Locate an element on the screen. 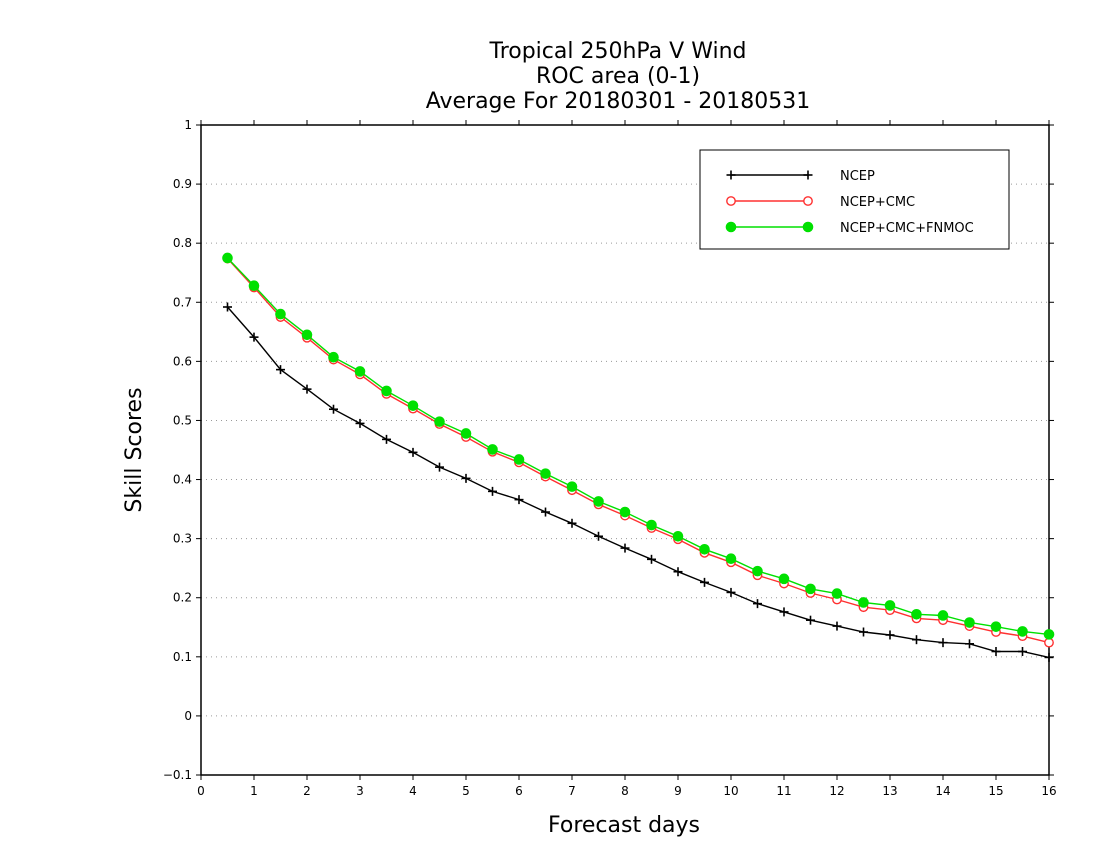  y-tick-label: 0.1 is located at coordinates (182, 657).